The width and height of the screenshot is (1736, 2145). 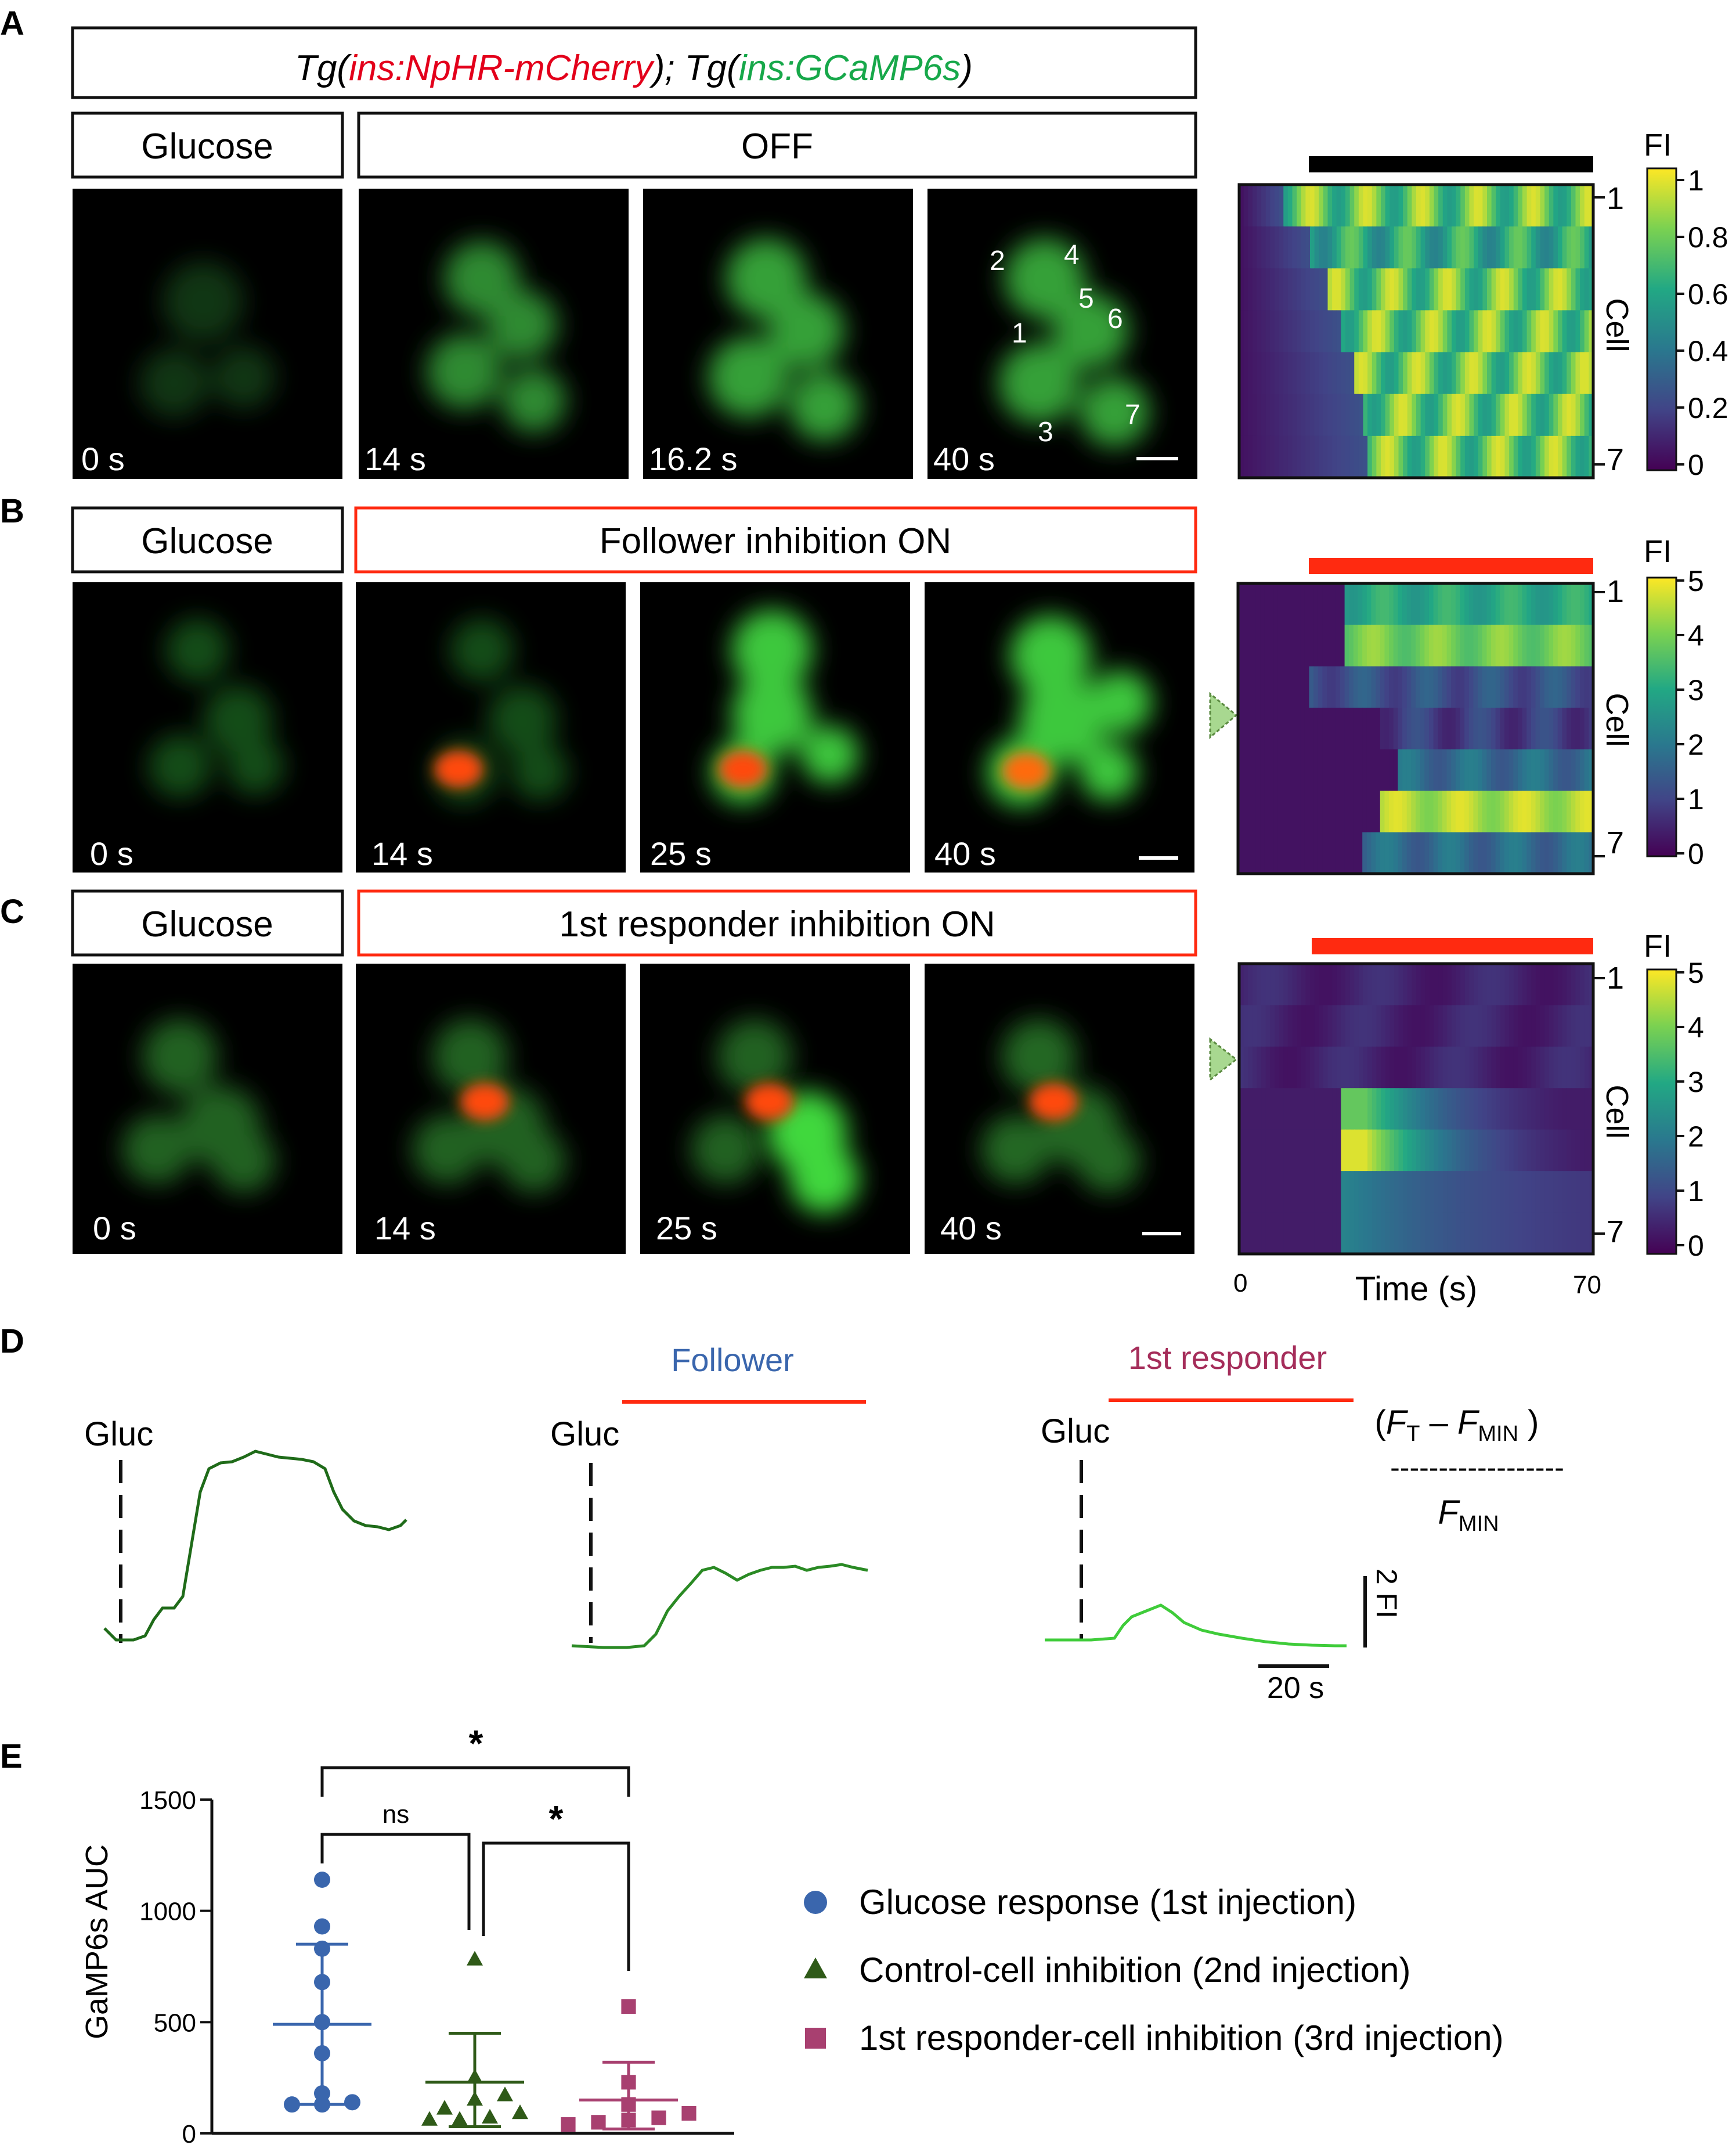 What do you see at coordinates (1616, 1231) in the screenshot?
I see `cell-tick-bottom: 7` at bounding box center [1616, 1231].